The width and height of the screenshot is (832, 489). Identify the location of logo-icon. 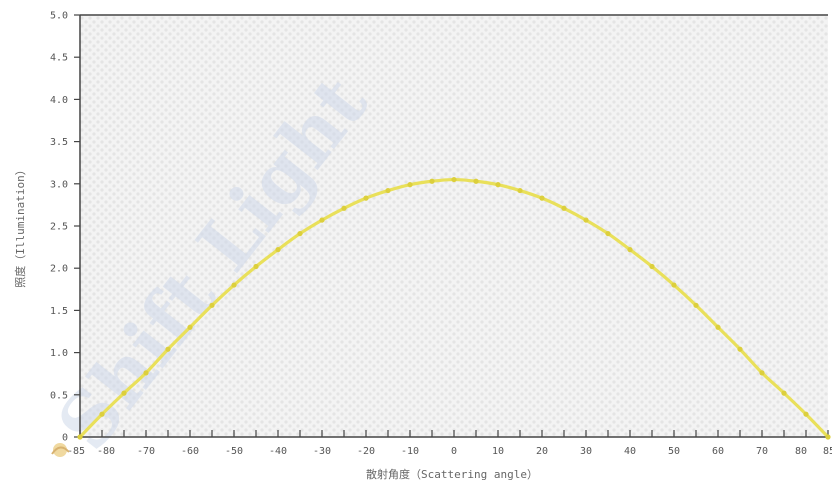
(60, 450).